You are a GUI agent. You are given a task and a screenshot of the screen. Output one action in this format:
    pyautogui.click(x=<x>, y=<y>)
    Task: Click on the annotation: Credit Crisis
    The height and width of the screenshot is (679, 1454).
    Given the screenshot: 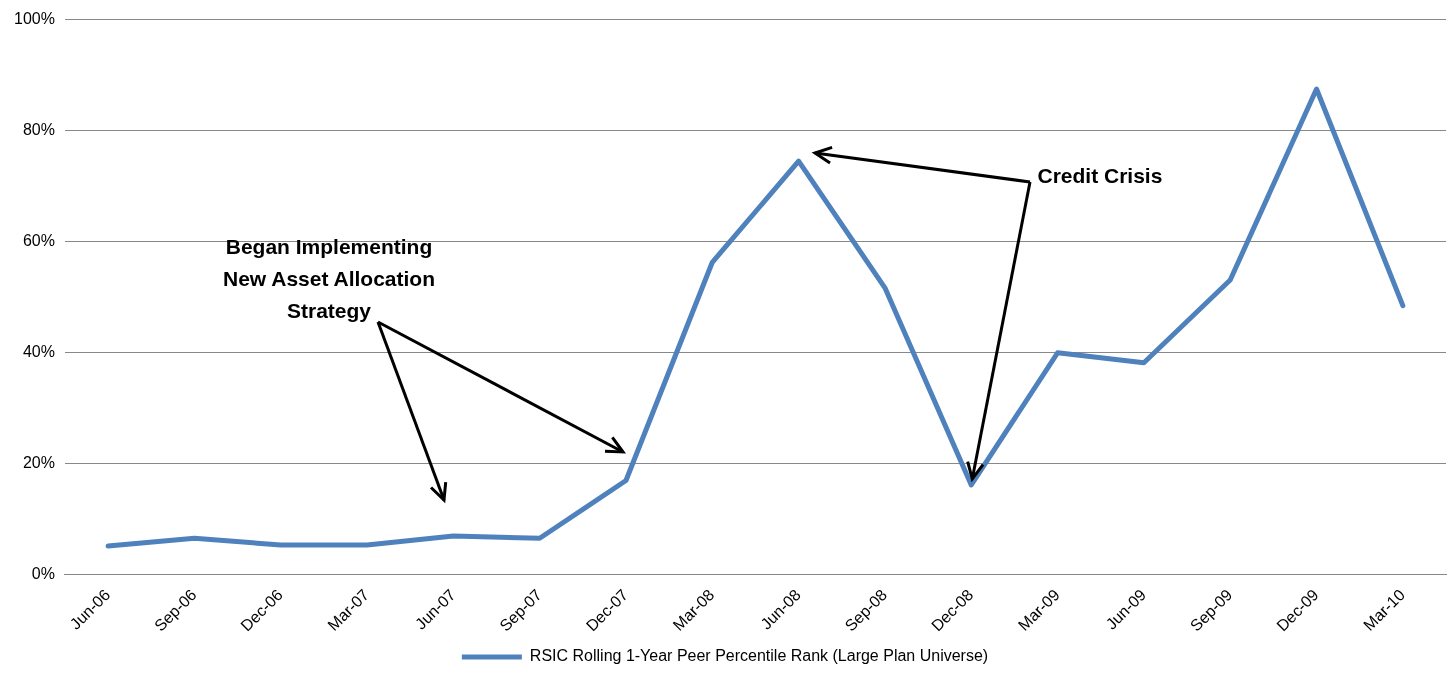 What is the action you would take?
    pyautogui.click(x=1100, y=176)
    